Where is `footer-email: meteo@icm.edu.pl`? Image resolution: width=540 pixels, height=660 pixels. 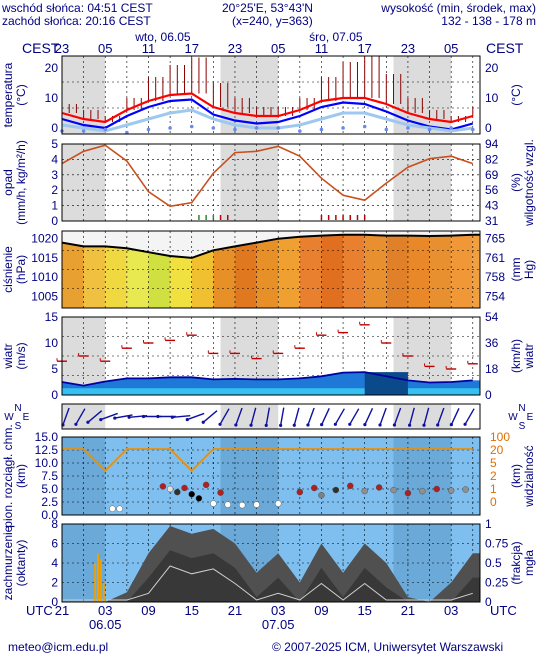
footer-email: meteo@icm.edu.pl is located at coordinates (58, 647).